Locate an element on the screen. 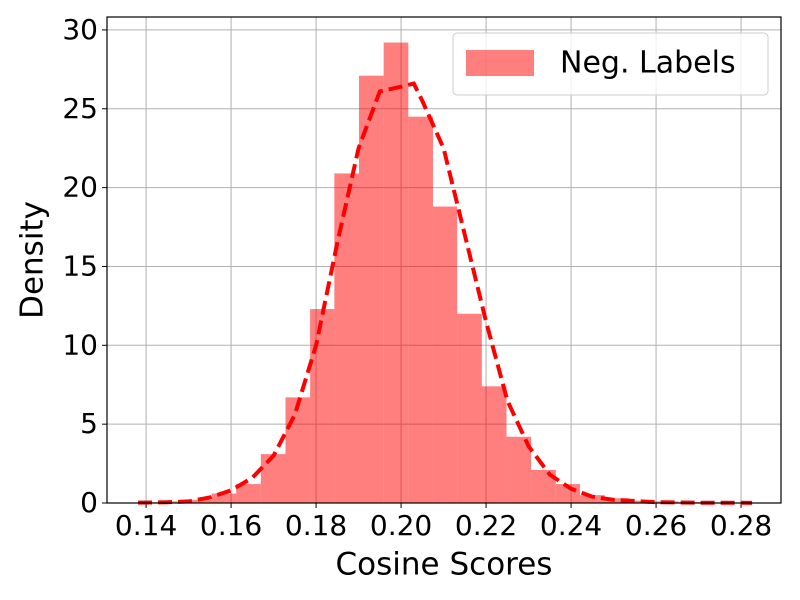 The image size is (800, 600). y-tick-label: 30 is located at coordinates (80, 29).